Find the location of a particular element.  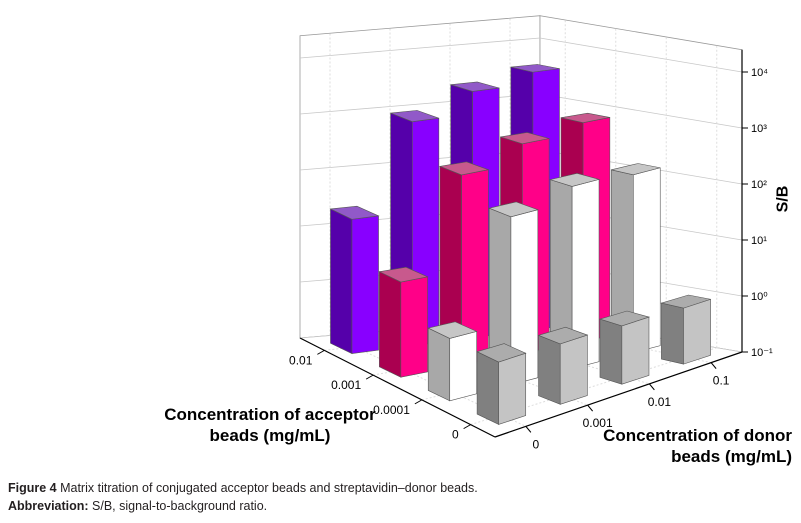

z-gridline is located at coordinates (521, 55).